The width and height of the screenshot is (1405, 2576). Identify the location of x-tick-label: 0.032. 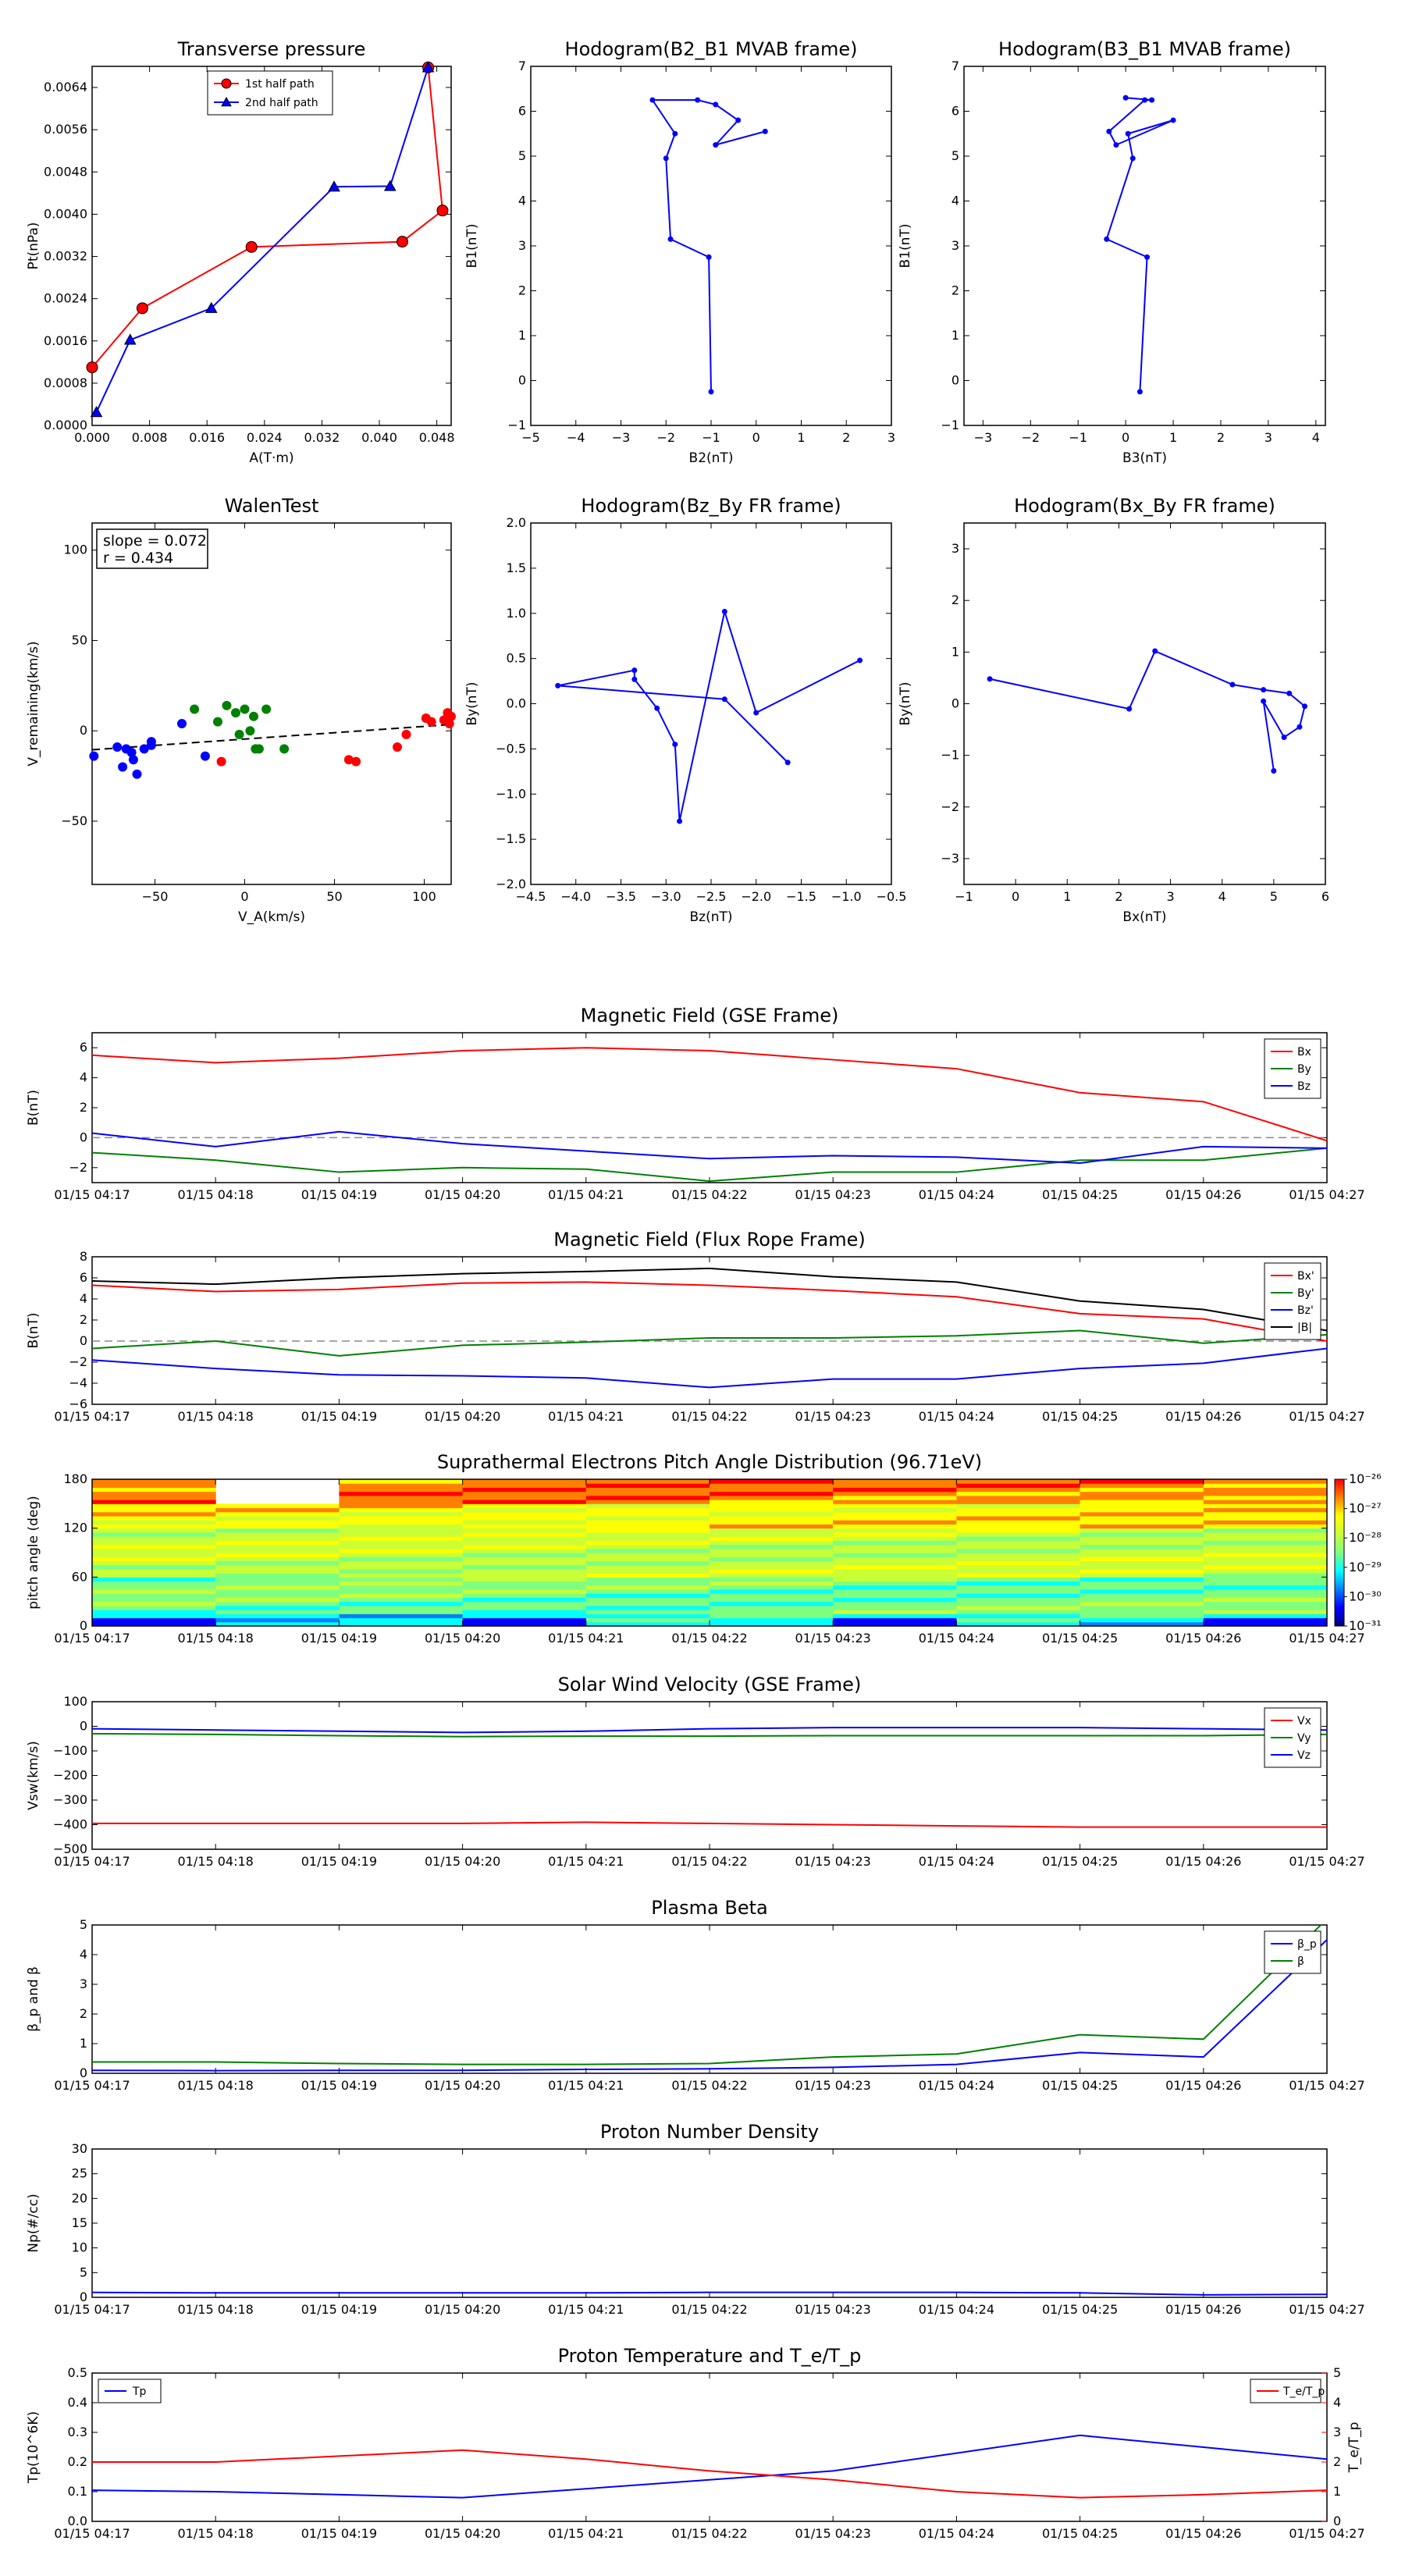
(322, 437).